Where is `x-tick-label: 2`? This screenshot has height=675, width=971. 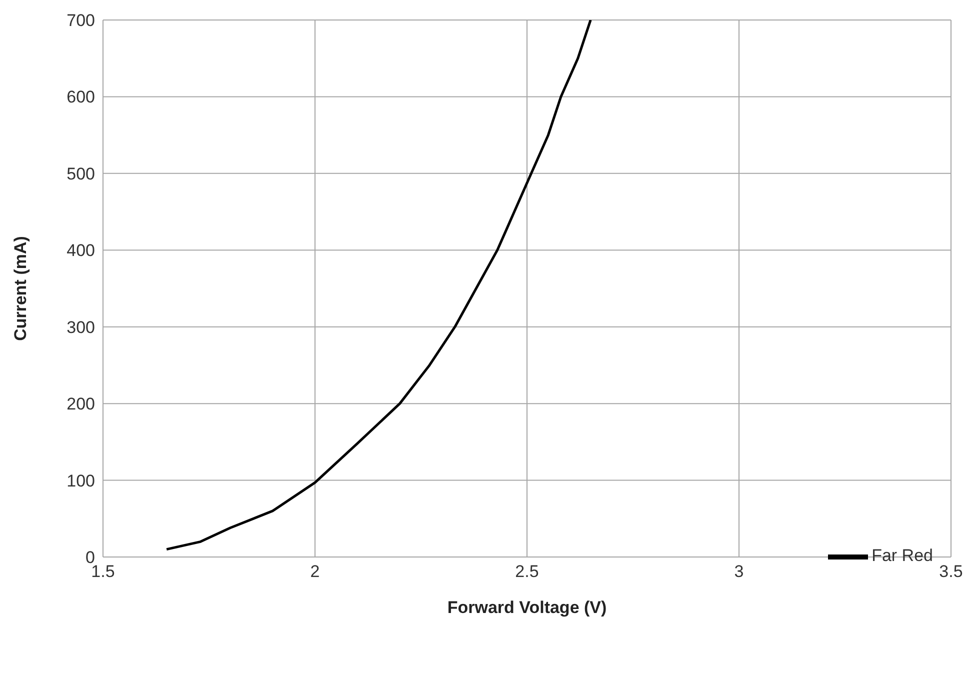
x-tick-label: 2 is located at coordinates (315, 572).